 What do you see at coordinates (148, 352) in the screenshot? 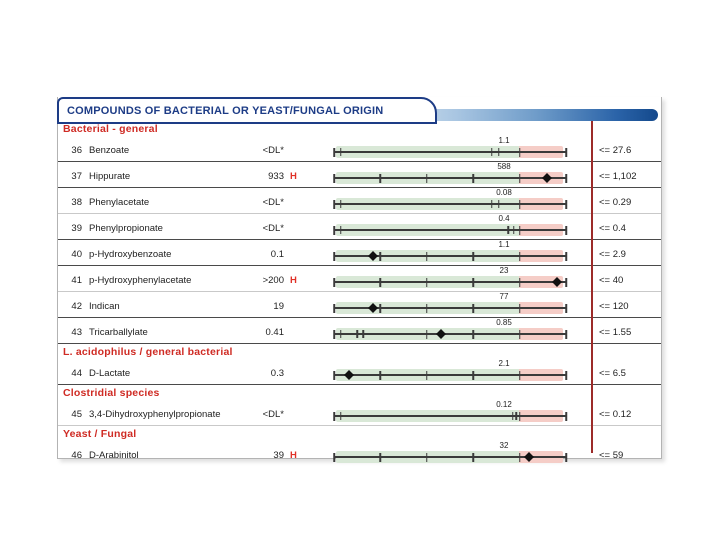
I see `section-header-label: L. acidophilus / general bacterial` at bounding box center [148, 352].